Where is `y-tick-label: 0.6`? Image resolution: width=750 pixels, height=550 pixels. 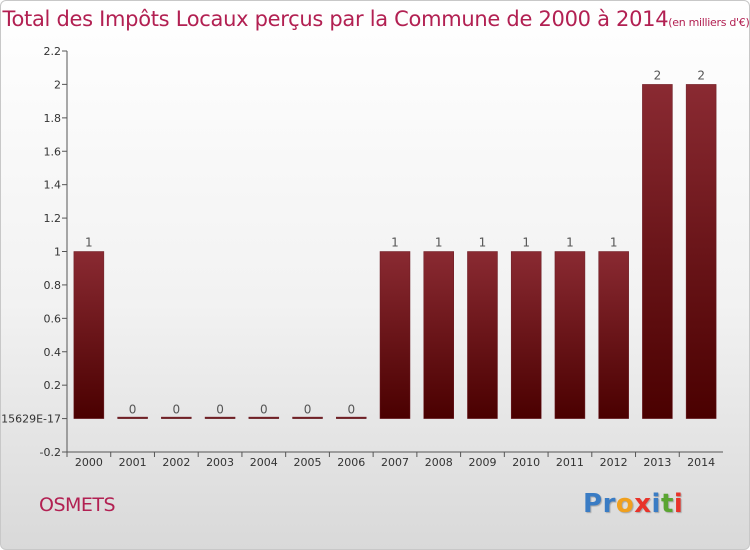
y-tick-label: 0.6 is located at coordinates (53, 318).